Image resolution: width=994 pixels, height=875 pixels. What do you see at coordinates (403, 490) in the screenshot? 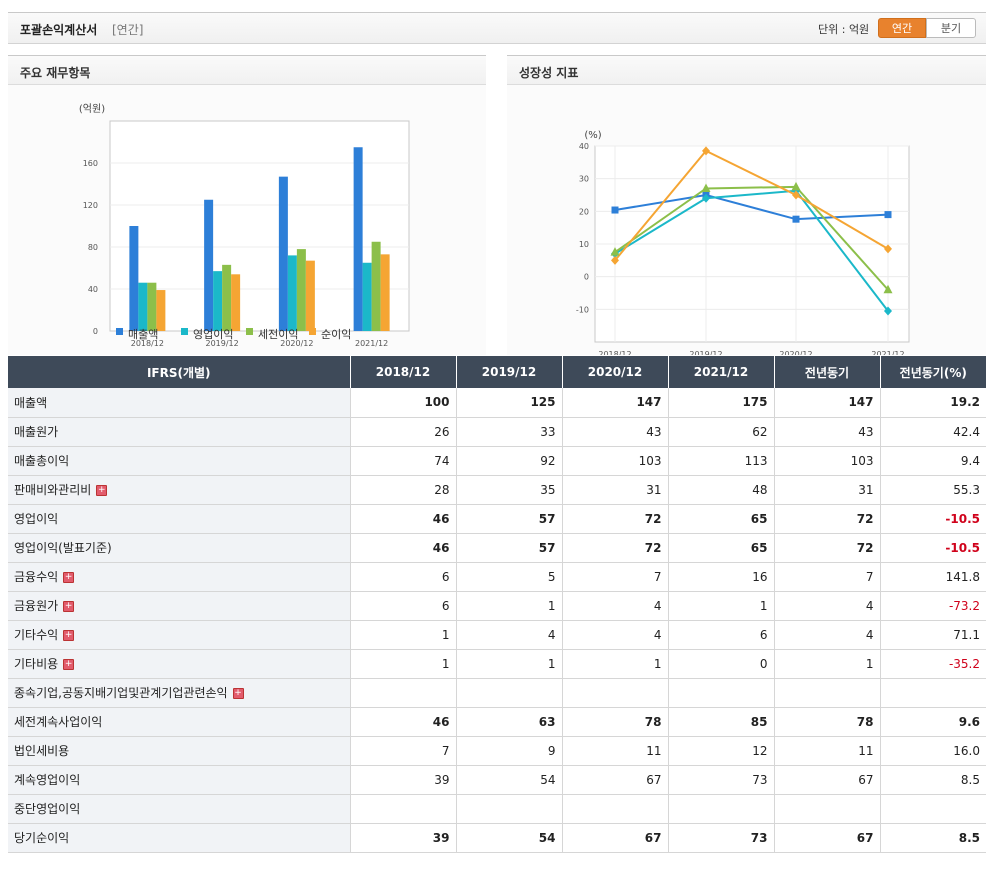
I see `value-cell: 28` at bounding box center [403, 490].